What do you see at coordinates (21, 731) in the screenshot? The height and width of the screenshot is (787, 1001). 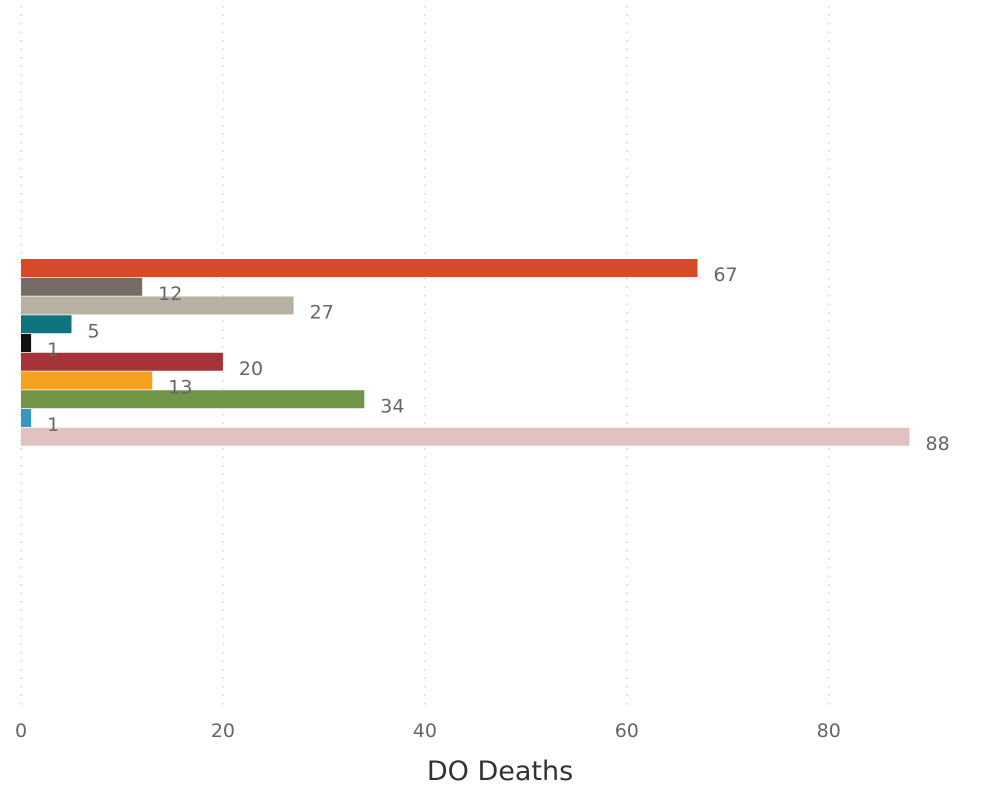 I see `x-tick-label: 0` at bounding box center [21, 731].